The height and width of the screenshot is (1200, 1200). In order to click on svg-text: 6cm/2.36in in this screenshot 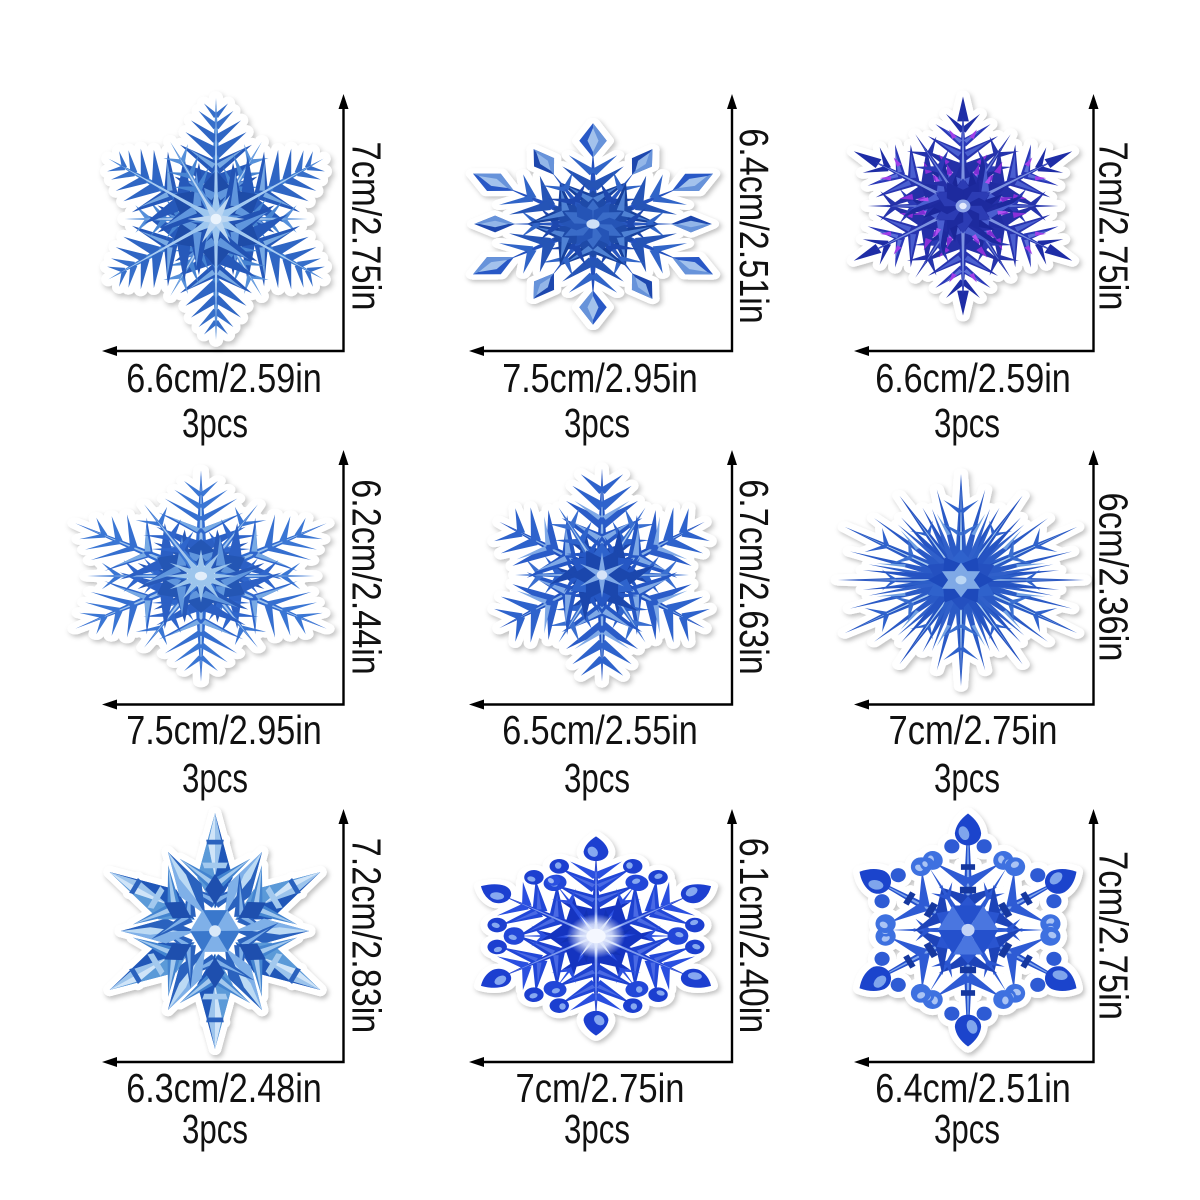, I will do `click(1114, 577)`.